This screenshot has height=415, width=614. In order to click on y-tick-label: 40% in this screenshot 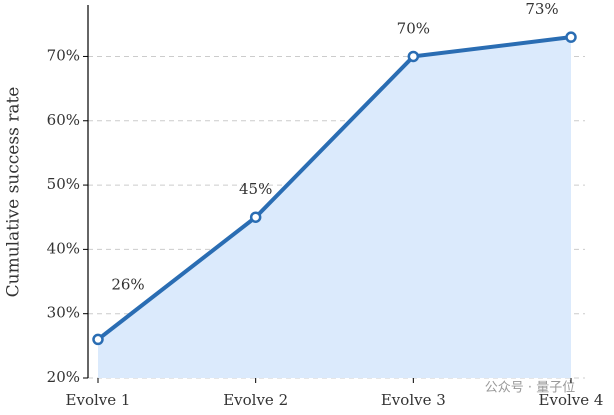, I will do `click(63, 248)`.